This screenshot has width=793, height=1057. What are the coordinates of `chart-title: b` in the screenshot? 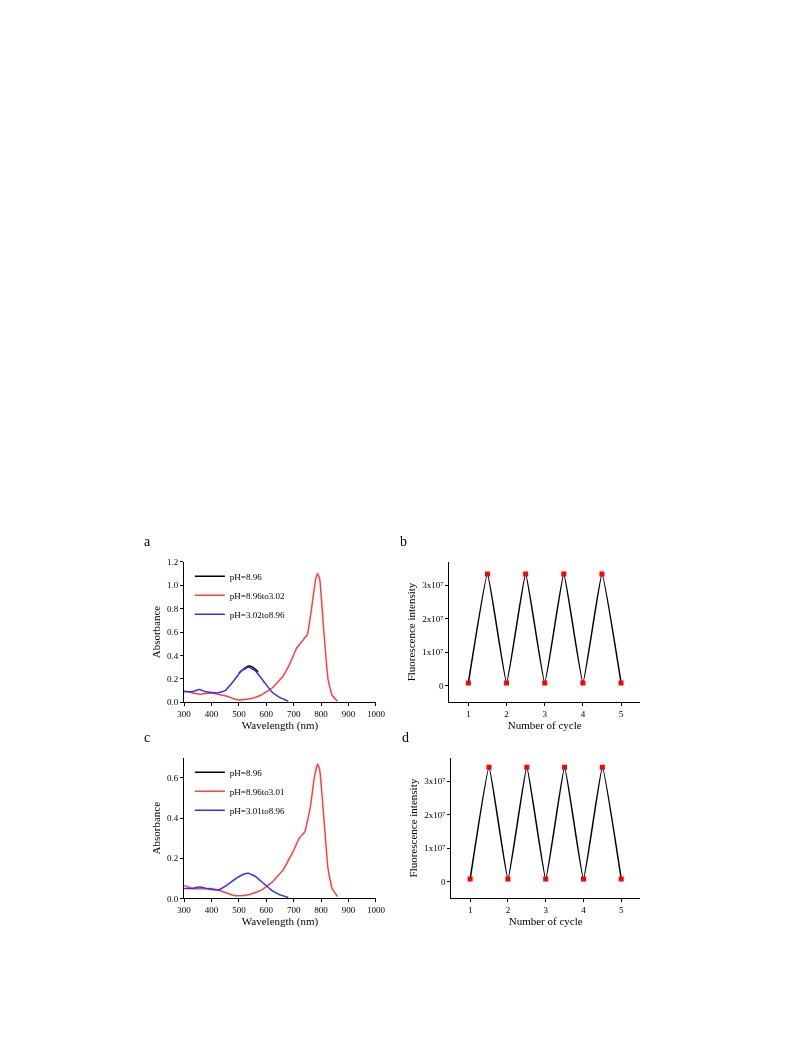 It's located at (403, 541).